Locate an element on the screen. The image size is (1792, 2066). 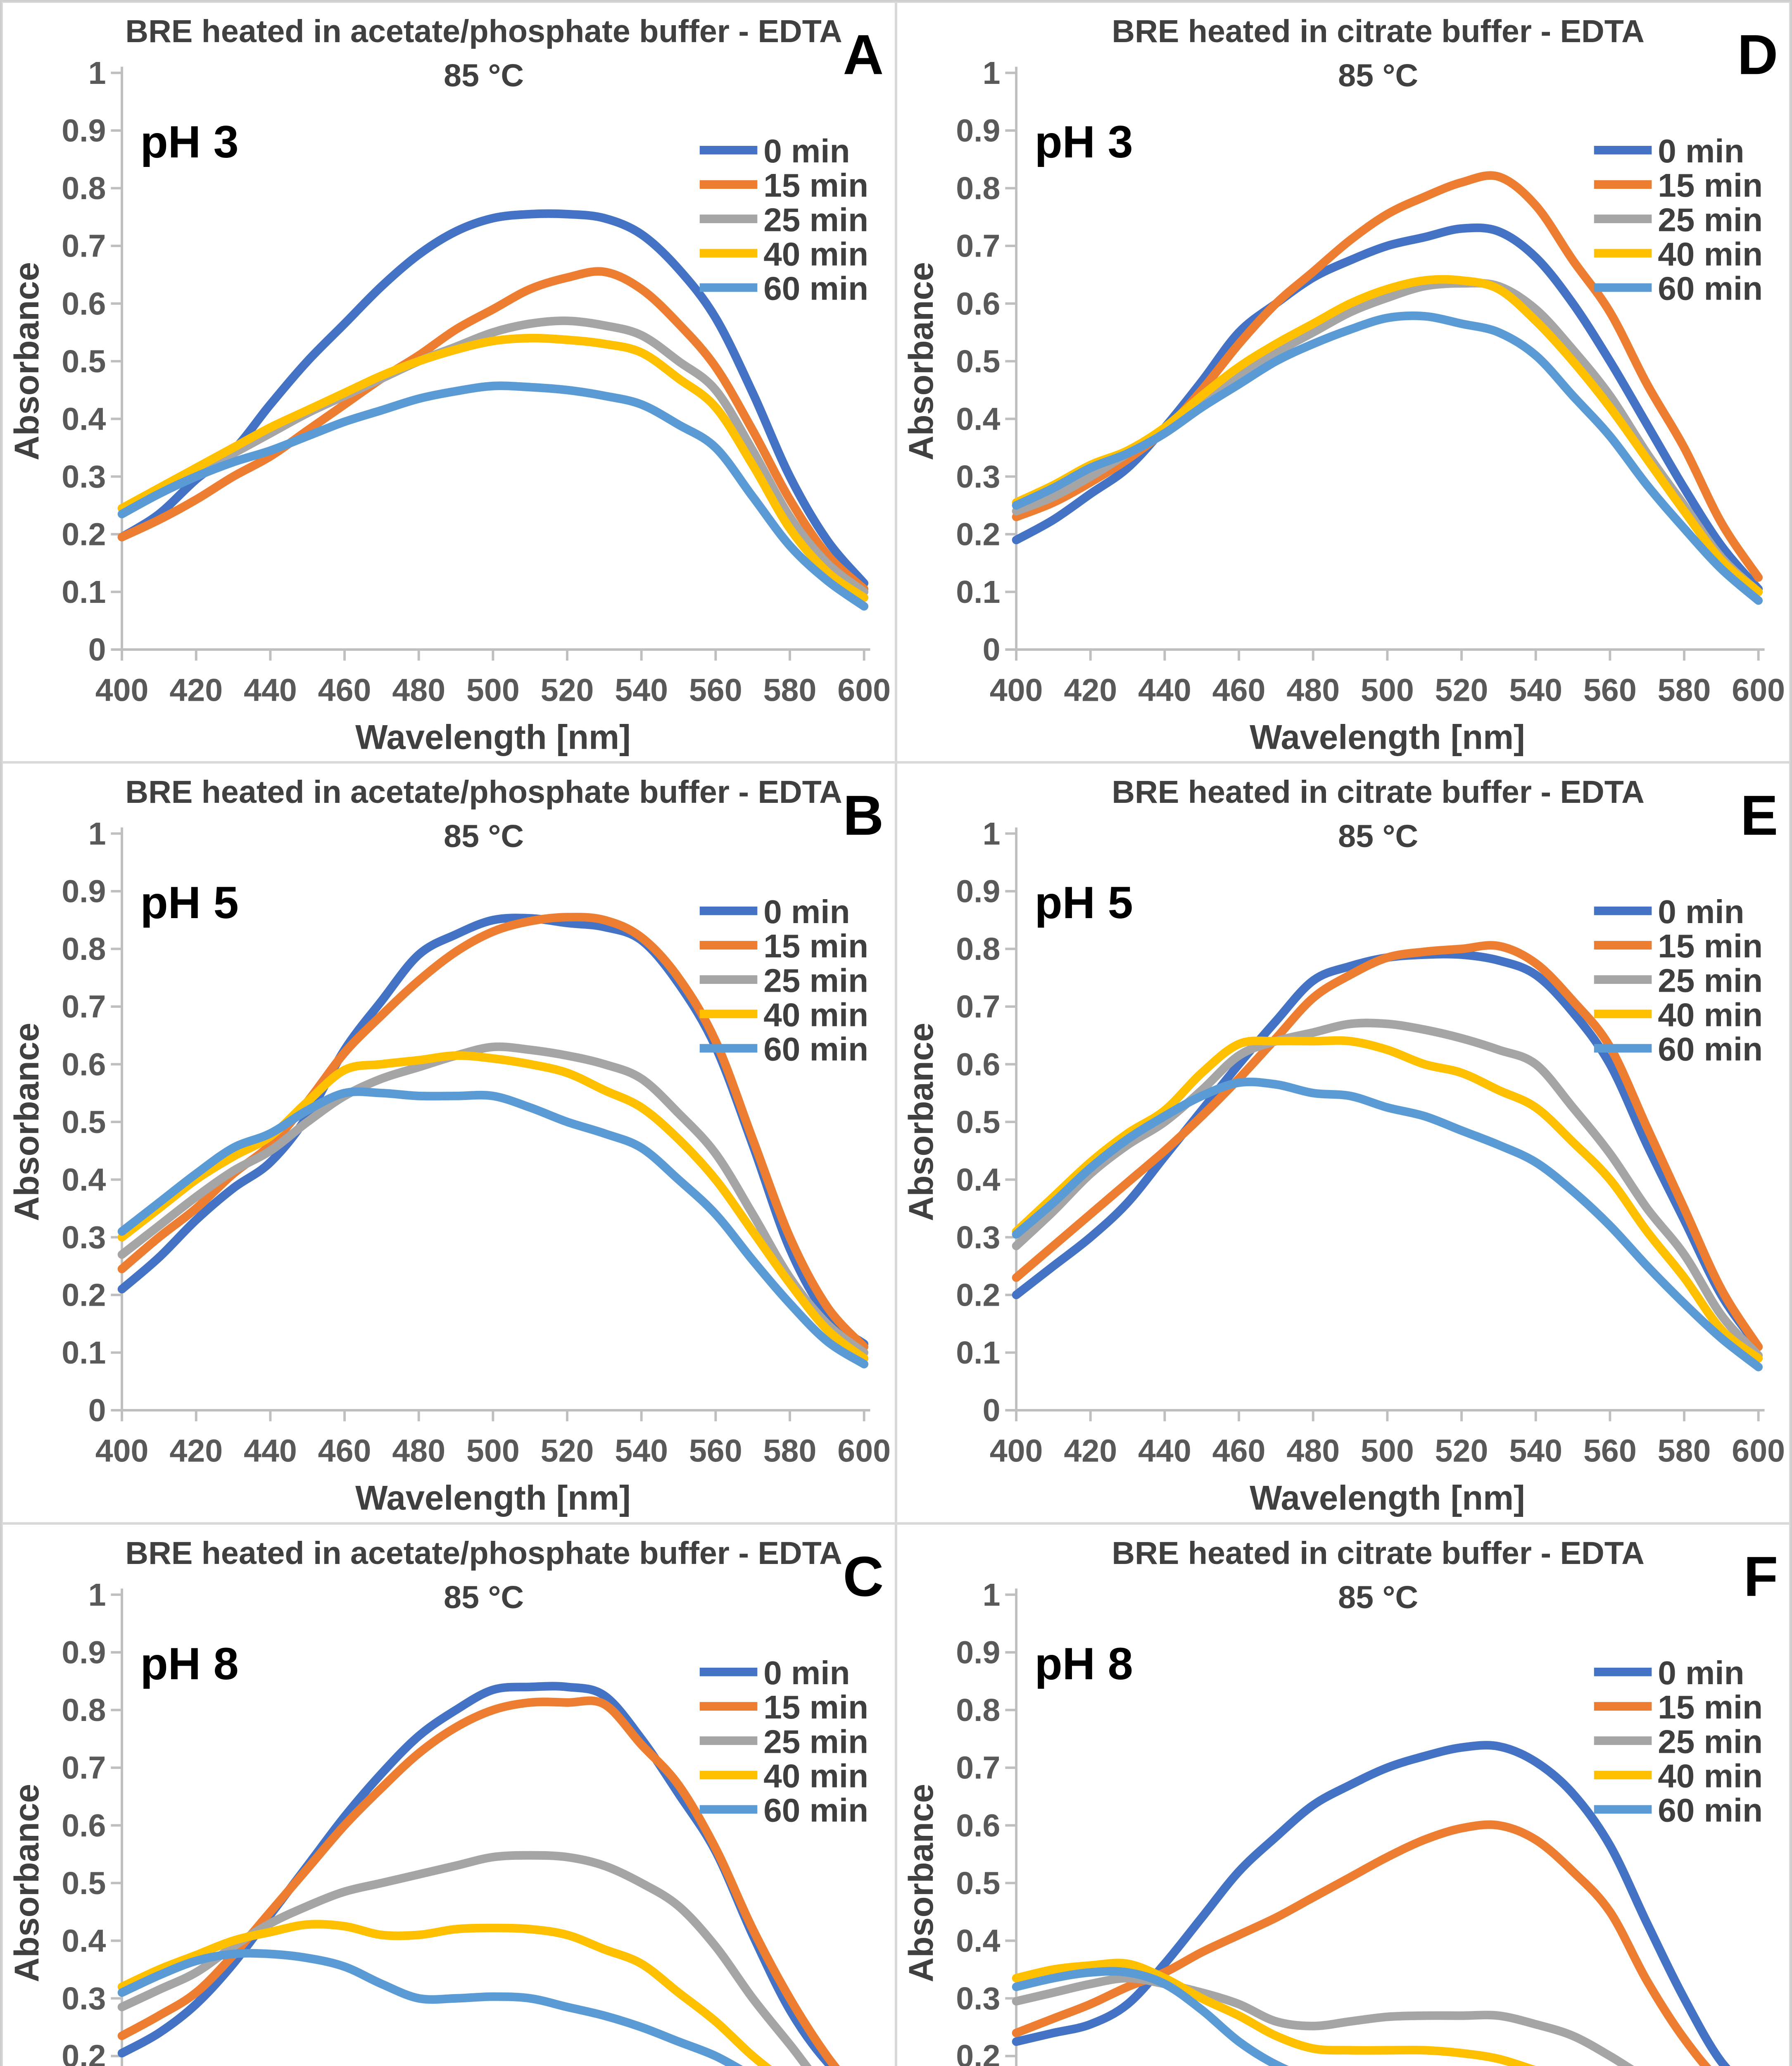
legend-item: 60 min is located at coordinates (783, 1810).